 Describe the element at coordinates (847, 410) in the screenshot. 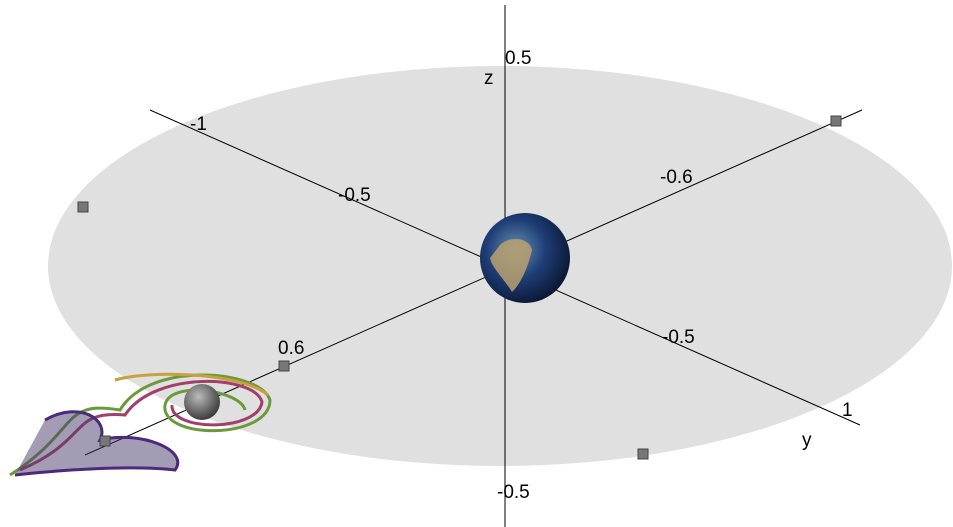

I see `y-tick-label: 1` at that location.